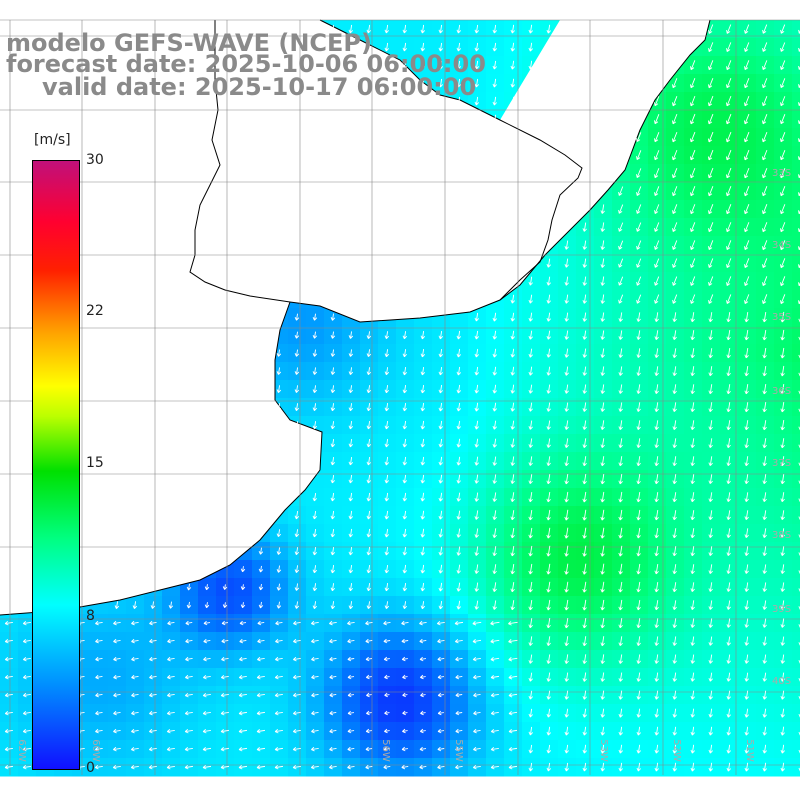  Describe the element at coordinates (52, 140) in the screenshot. I see `colorbar-unit: [m/s]` at that location.